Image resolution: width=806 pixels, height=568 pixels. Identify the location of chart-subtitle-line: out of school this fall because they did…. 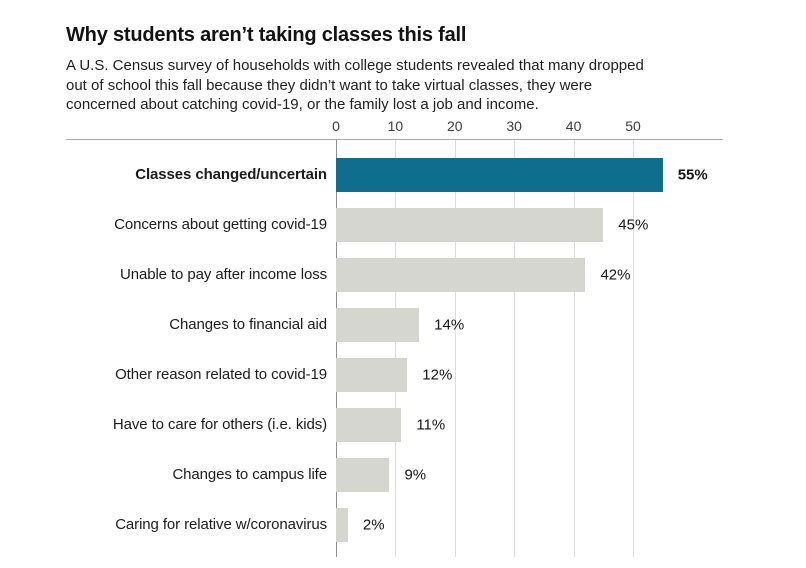
(329, 85).